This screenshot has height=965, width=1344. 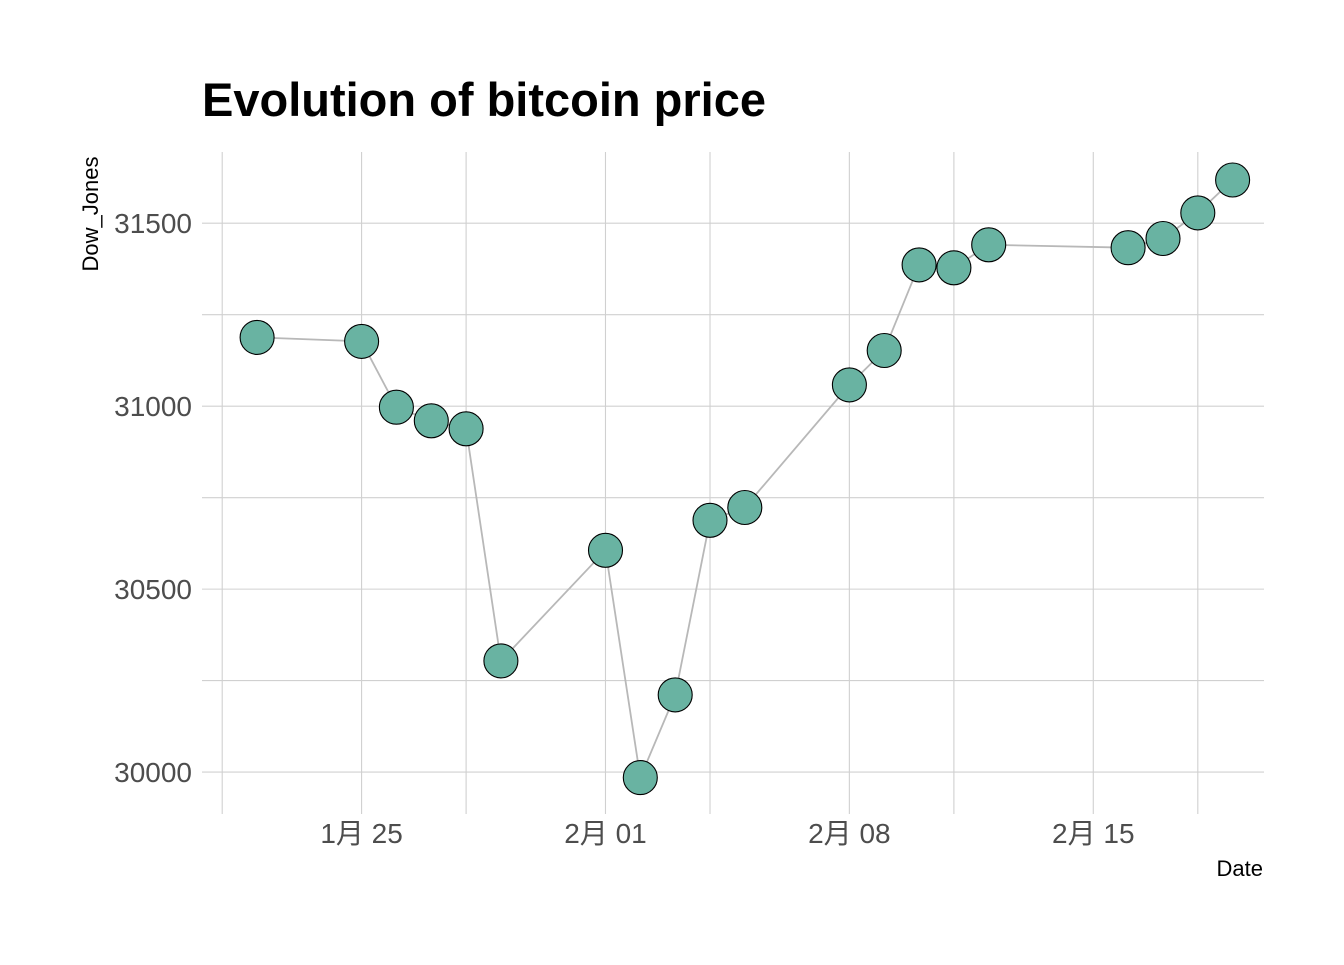 I want to click on x-tick-label: 2月 01, so click(x=605, y=833).